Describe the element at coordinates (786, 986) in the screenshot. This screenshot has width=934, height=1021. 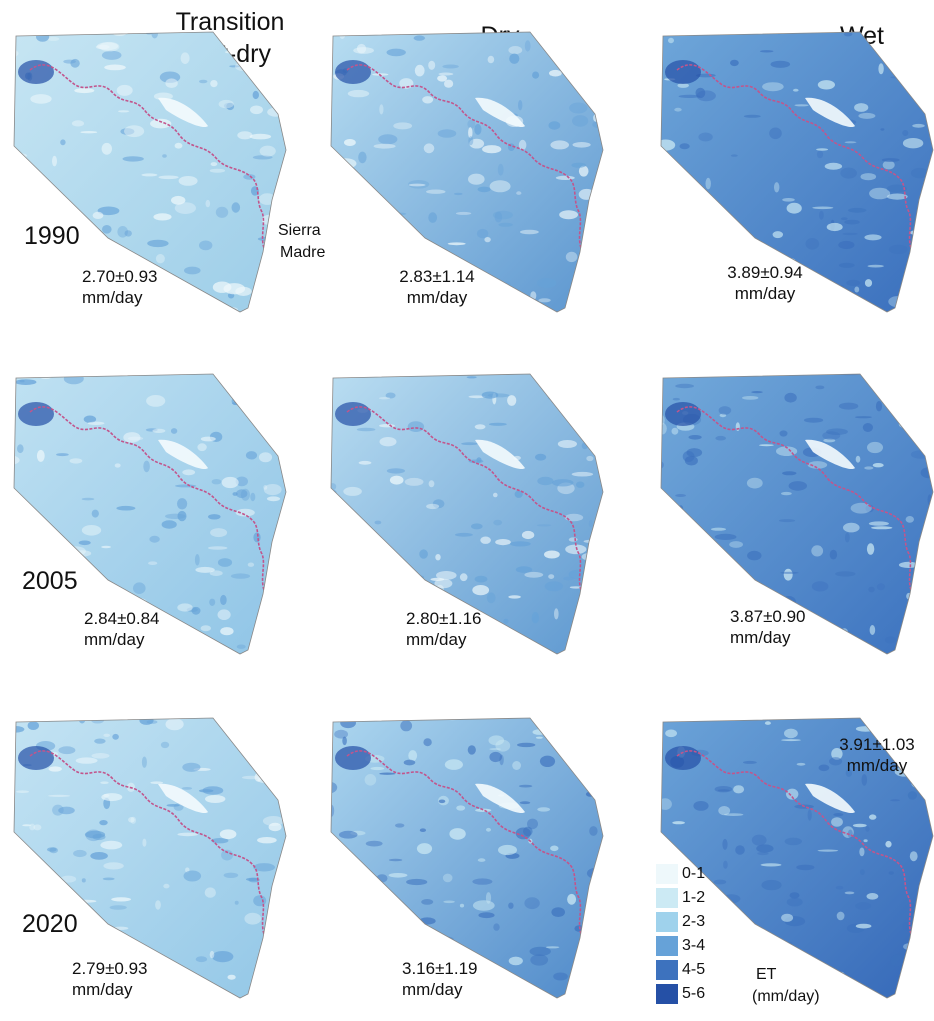
I see `legend-title: ET (mm/day)` at that location.